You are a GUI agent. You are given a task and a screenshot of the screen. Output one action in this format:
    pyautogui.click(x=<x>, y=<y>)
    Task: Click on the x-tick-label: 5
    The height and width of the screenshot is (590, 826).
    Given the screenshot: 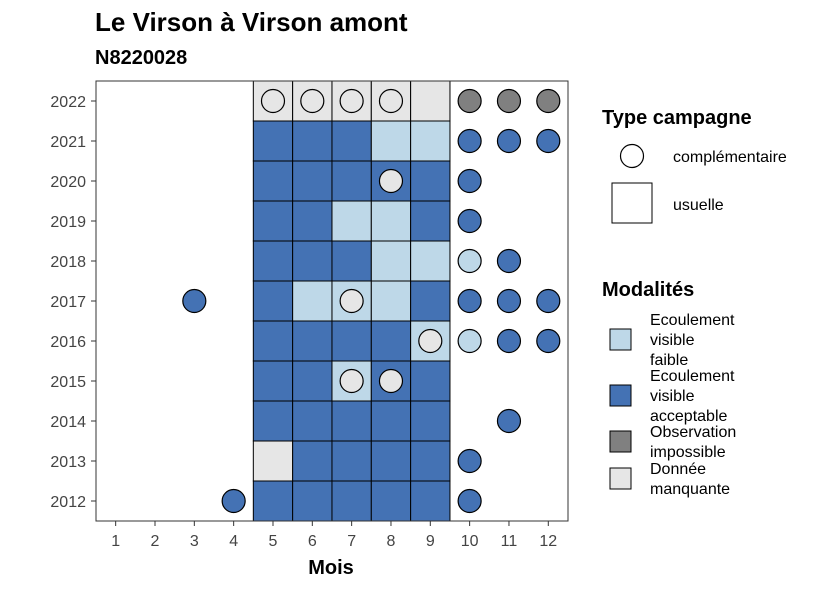 What is the action you would take?
    pyautogui.click(x=273, y=541)
    